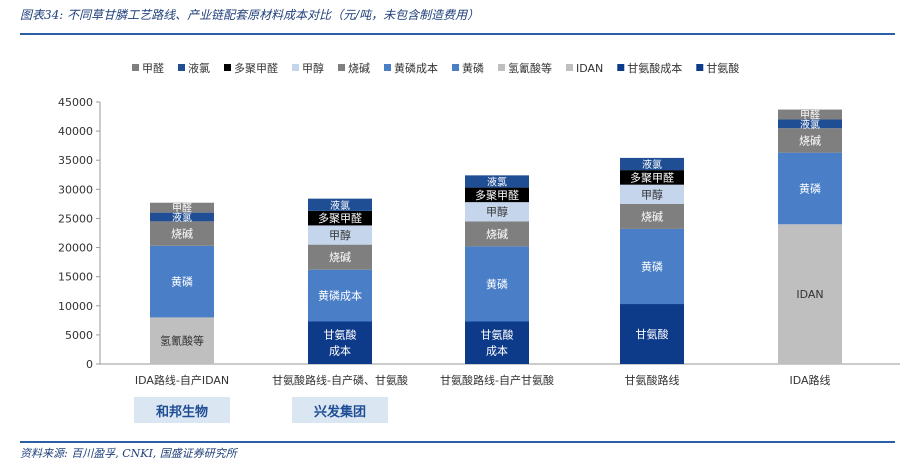 This screenshot has height=461, width=915. I want to click on y-tick-label: 35000, so click(75, 160).